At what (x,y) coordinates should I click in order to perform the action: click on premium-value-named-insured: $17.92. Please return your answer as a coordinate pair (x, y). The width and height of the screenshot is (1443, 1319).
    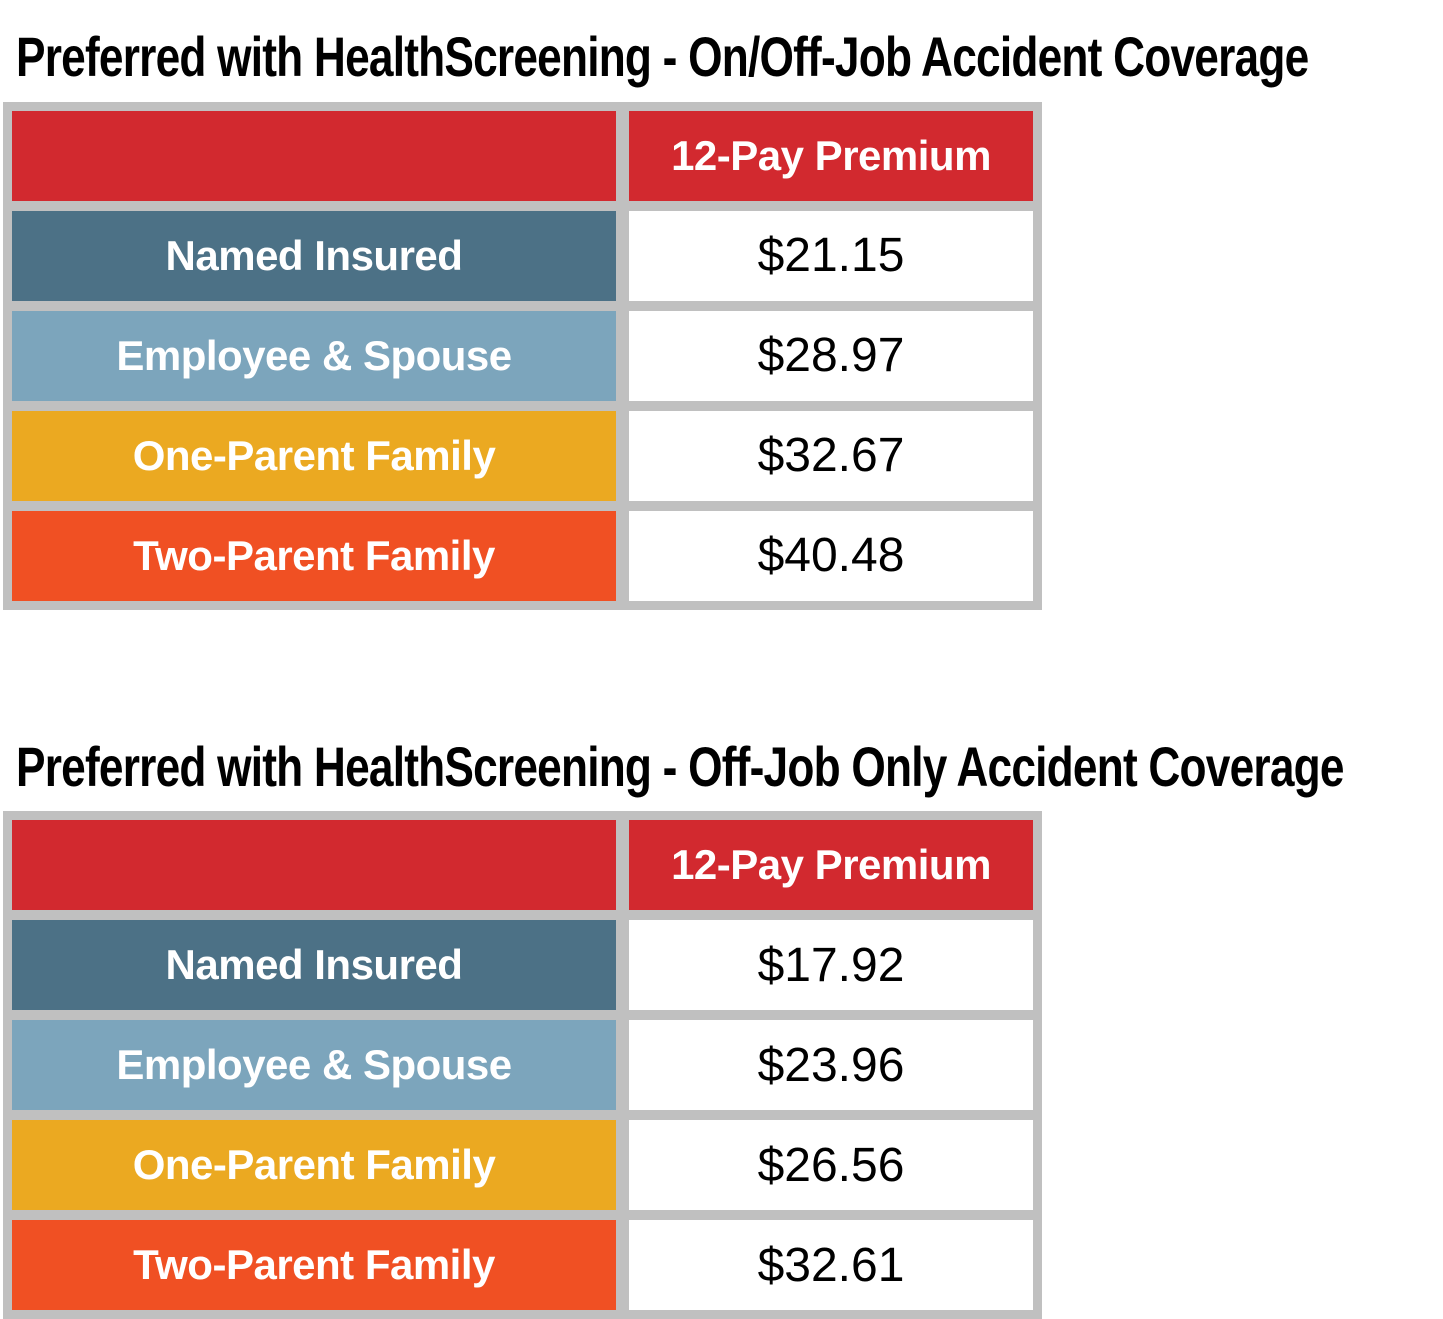
    Looking at the image, I should click on (831, 965).